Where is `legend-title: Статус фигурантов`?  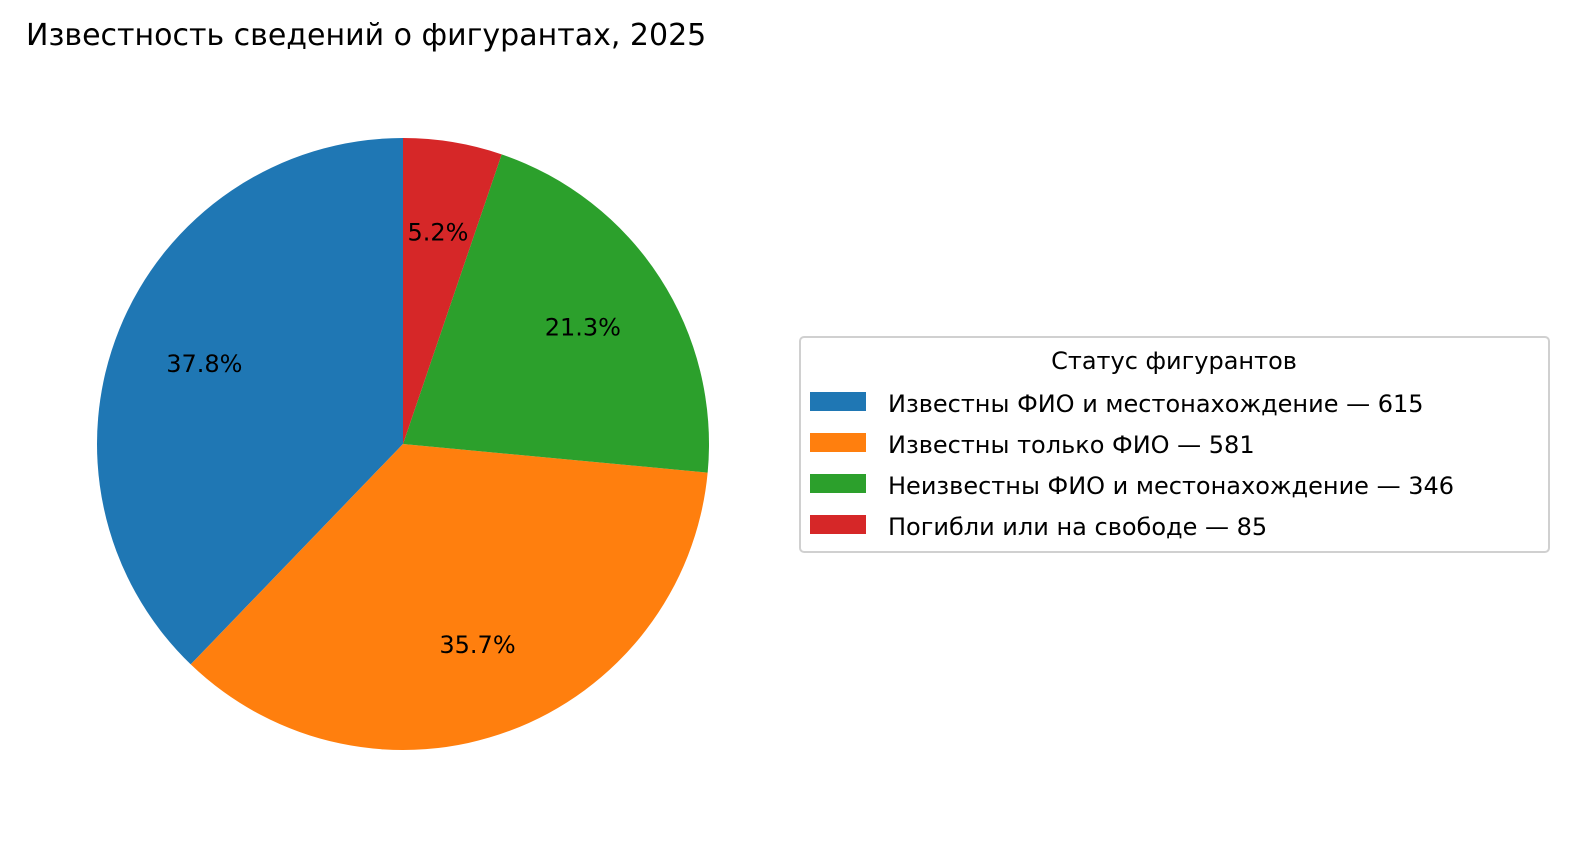 legend-title: Статус фигурантов is located at coordinates (1174, 361).